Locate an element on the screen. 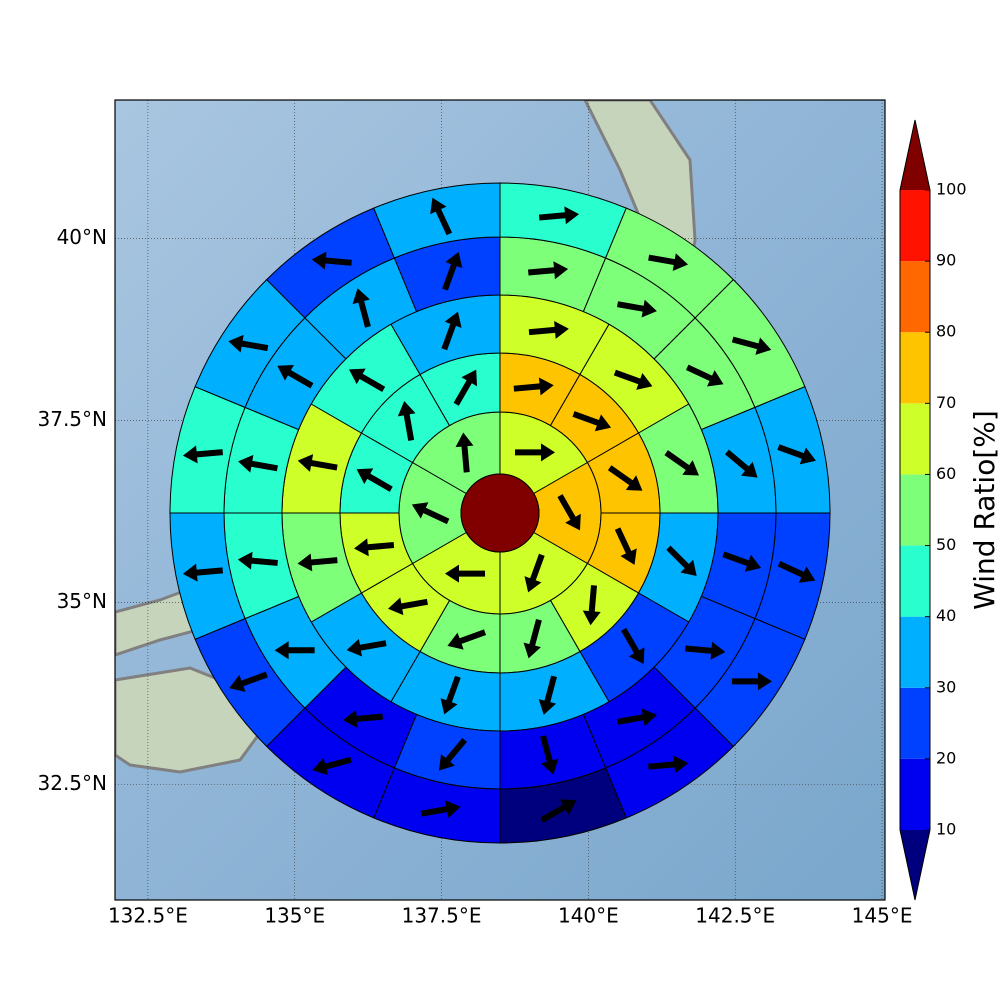 This screenshot has height=1000, width=1000. y-tick-label: 40°N is located at coordinates (82, 237).